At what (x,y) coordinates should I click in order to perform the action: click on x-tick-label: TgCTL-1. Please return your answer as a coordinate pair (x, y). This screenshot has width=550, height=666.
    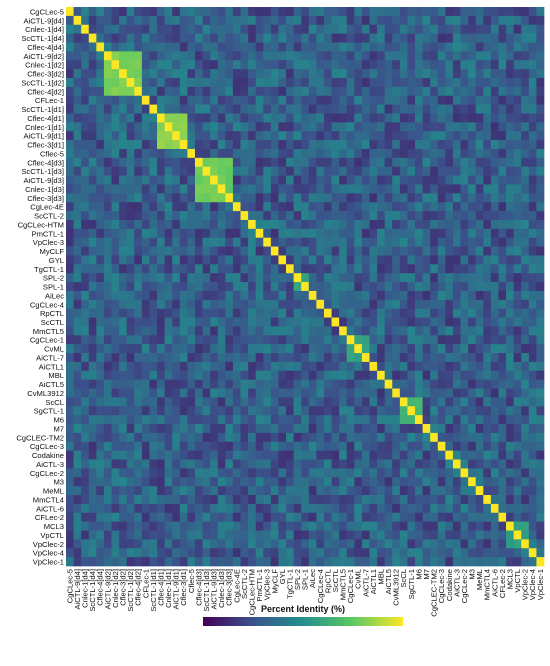
    Looking at the image, I should click on (289, 584).